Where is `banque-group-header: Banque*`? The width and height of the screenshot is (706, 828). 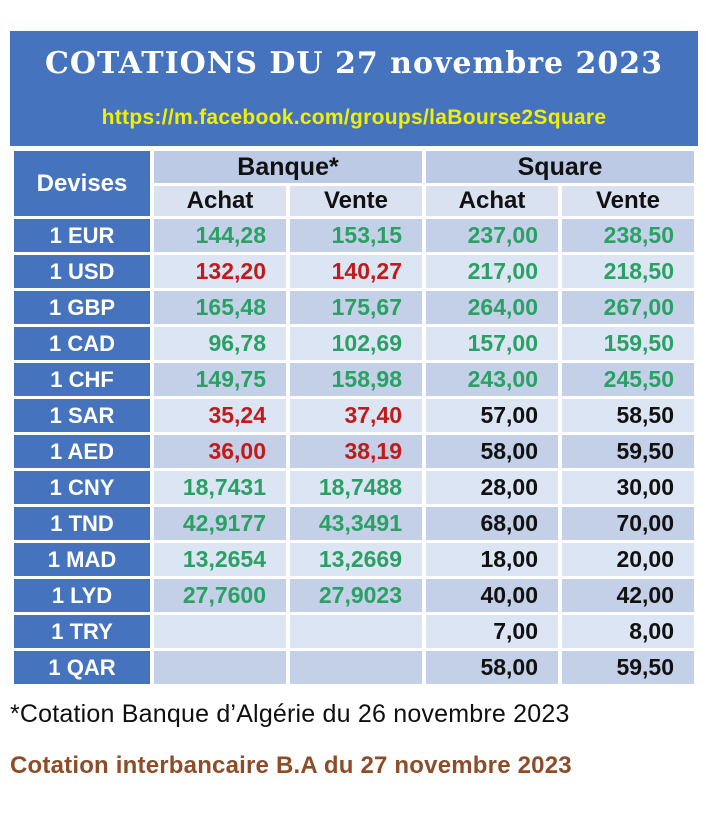
banque-group-header: Banque* is located at coordinates (288, 167).